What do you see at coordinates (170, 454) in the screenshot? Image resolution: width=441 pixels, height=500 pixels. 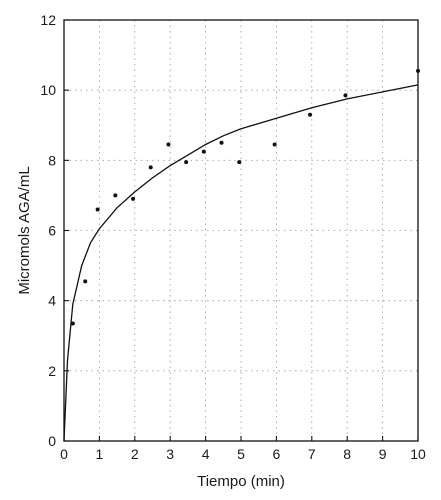 I see `x-tick-label: 3` at bounding box center [170, 454].